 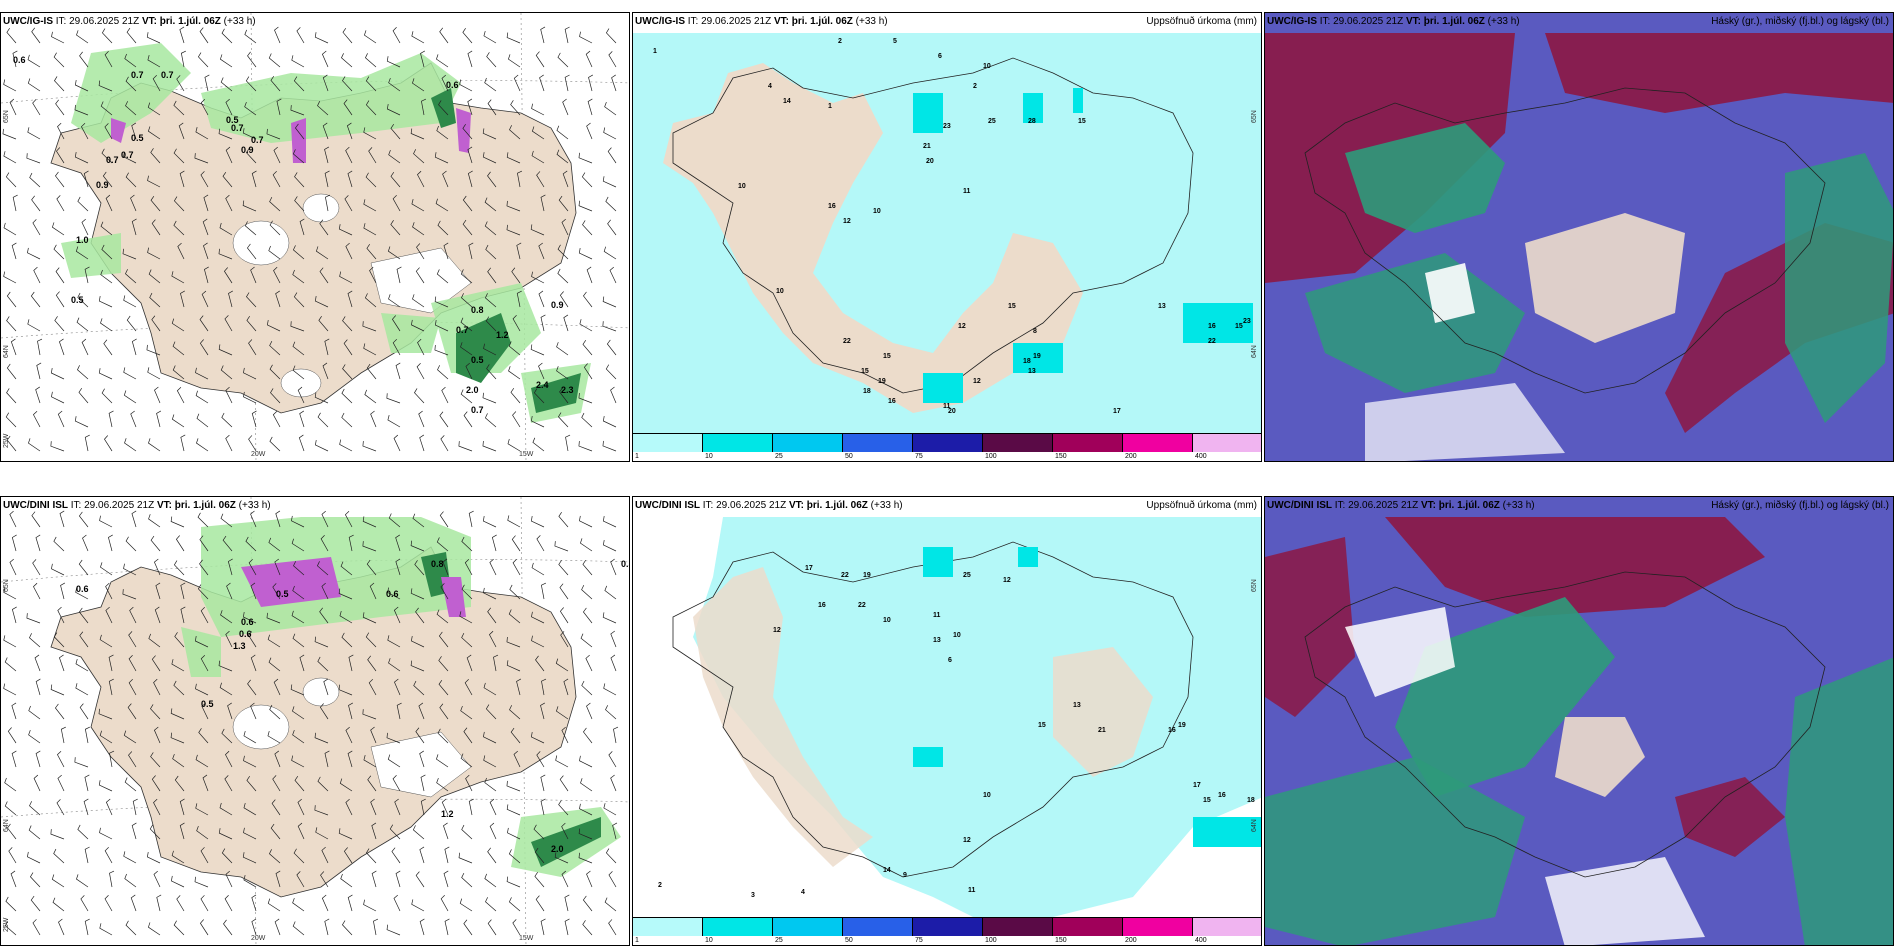 I want to click on value-label: 23, so click(x=947, y=126).